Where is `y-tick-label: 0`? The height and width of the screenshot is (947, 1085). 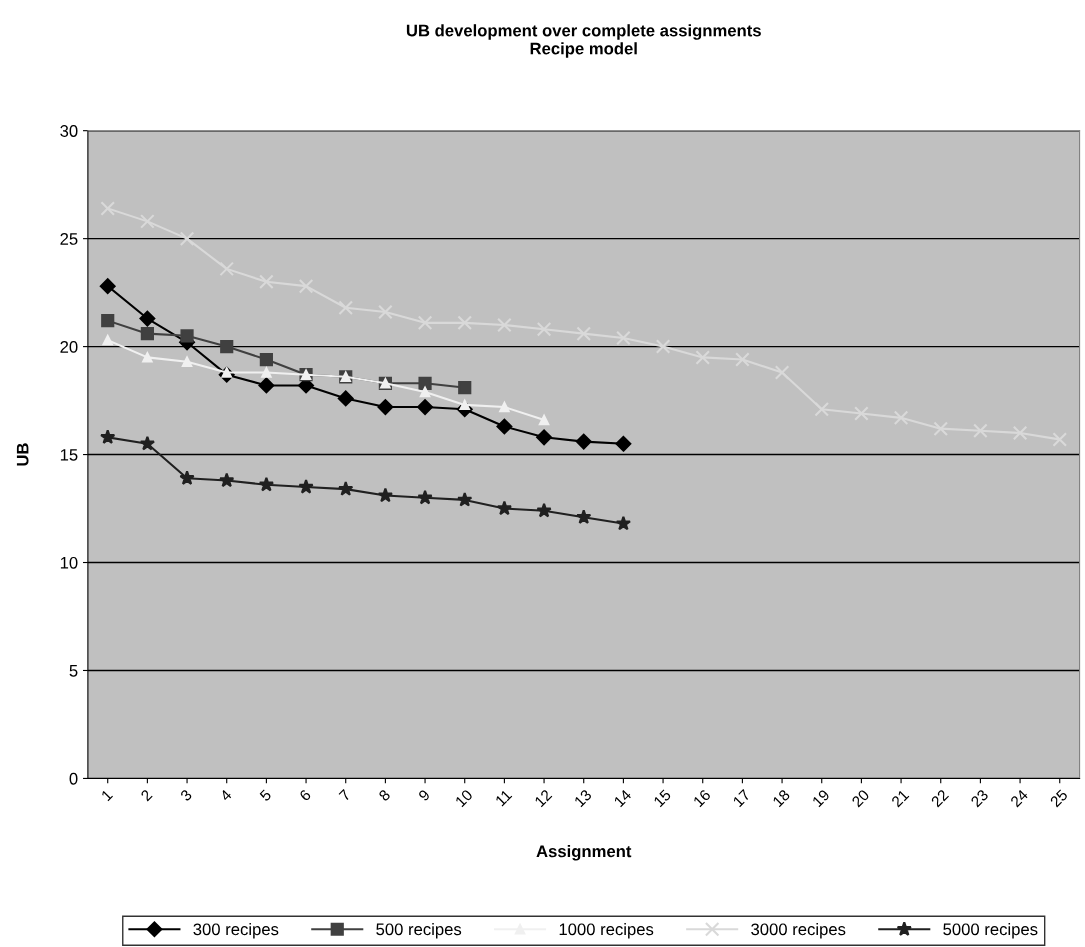
y-tick-label: 0 is located at coordinates (73, 778).